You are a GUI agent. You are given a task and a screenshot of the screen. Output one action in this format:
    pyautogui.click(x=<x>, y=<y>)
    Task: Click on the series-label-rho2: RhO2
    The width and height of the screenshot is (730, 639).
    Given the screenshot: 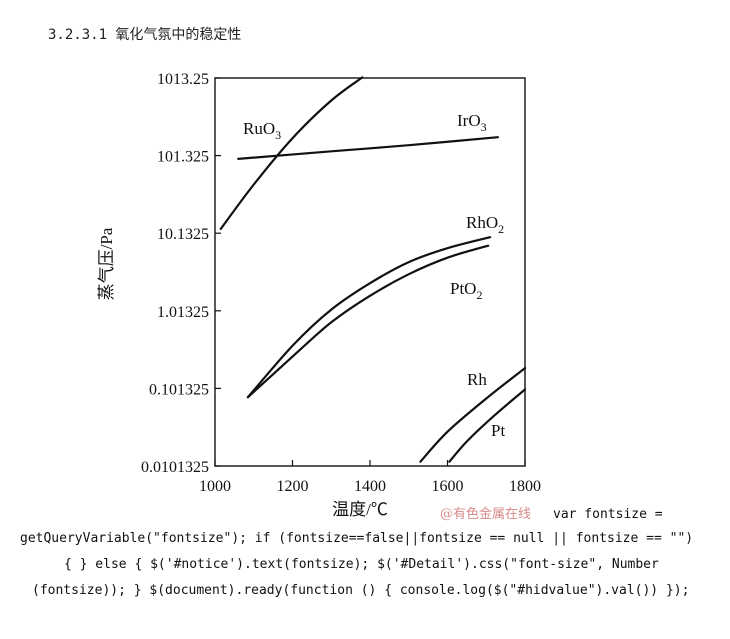 What is the action you would take?
    pyautogui.click(x=485, y=224)
    